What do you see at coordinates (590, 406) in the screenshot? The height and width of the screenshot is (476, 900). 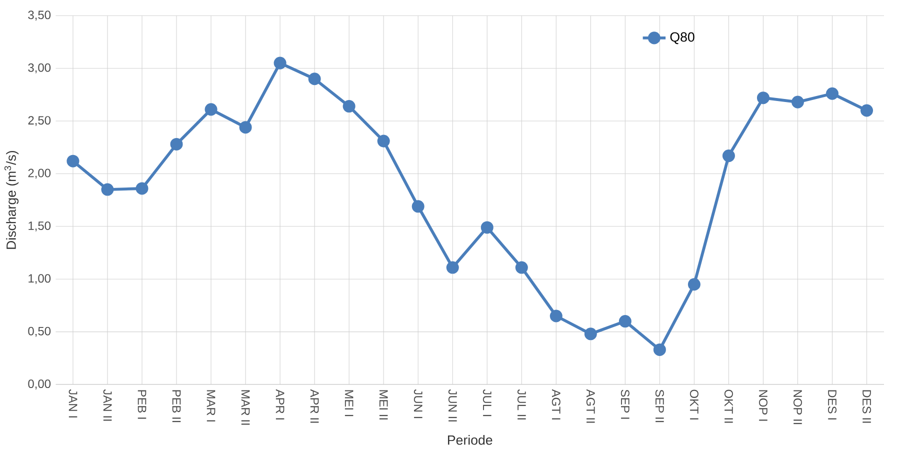 I see `x-tick-label: AGT II` at bounding box center [590, 406].